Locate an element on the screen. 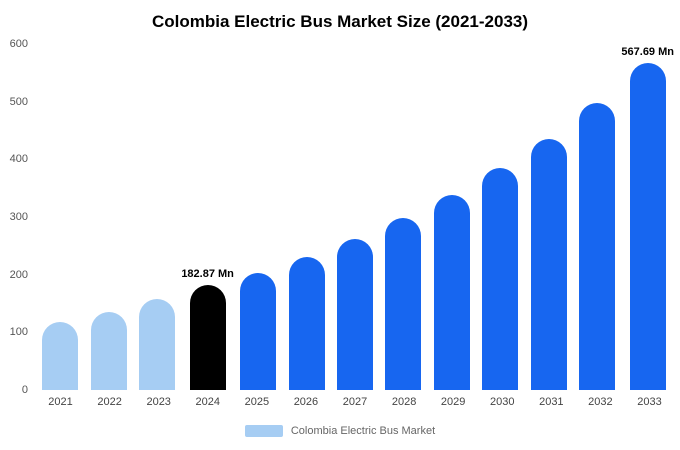 This screenshot has height=450, width=680. x-tick-label: 2031 is located at coordinates (551, 402).